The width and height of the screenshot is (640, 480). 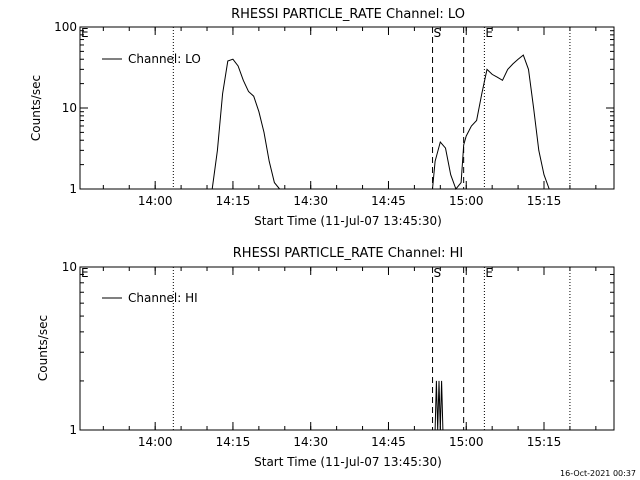 I want to click on legend-label: Channel: LO, so click(x=164, y=59).